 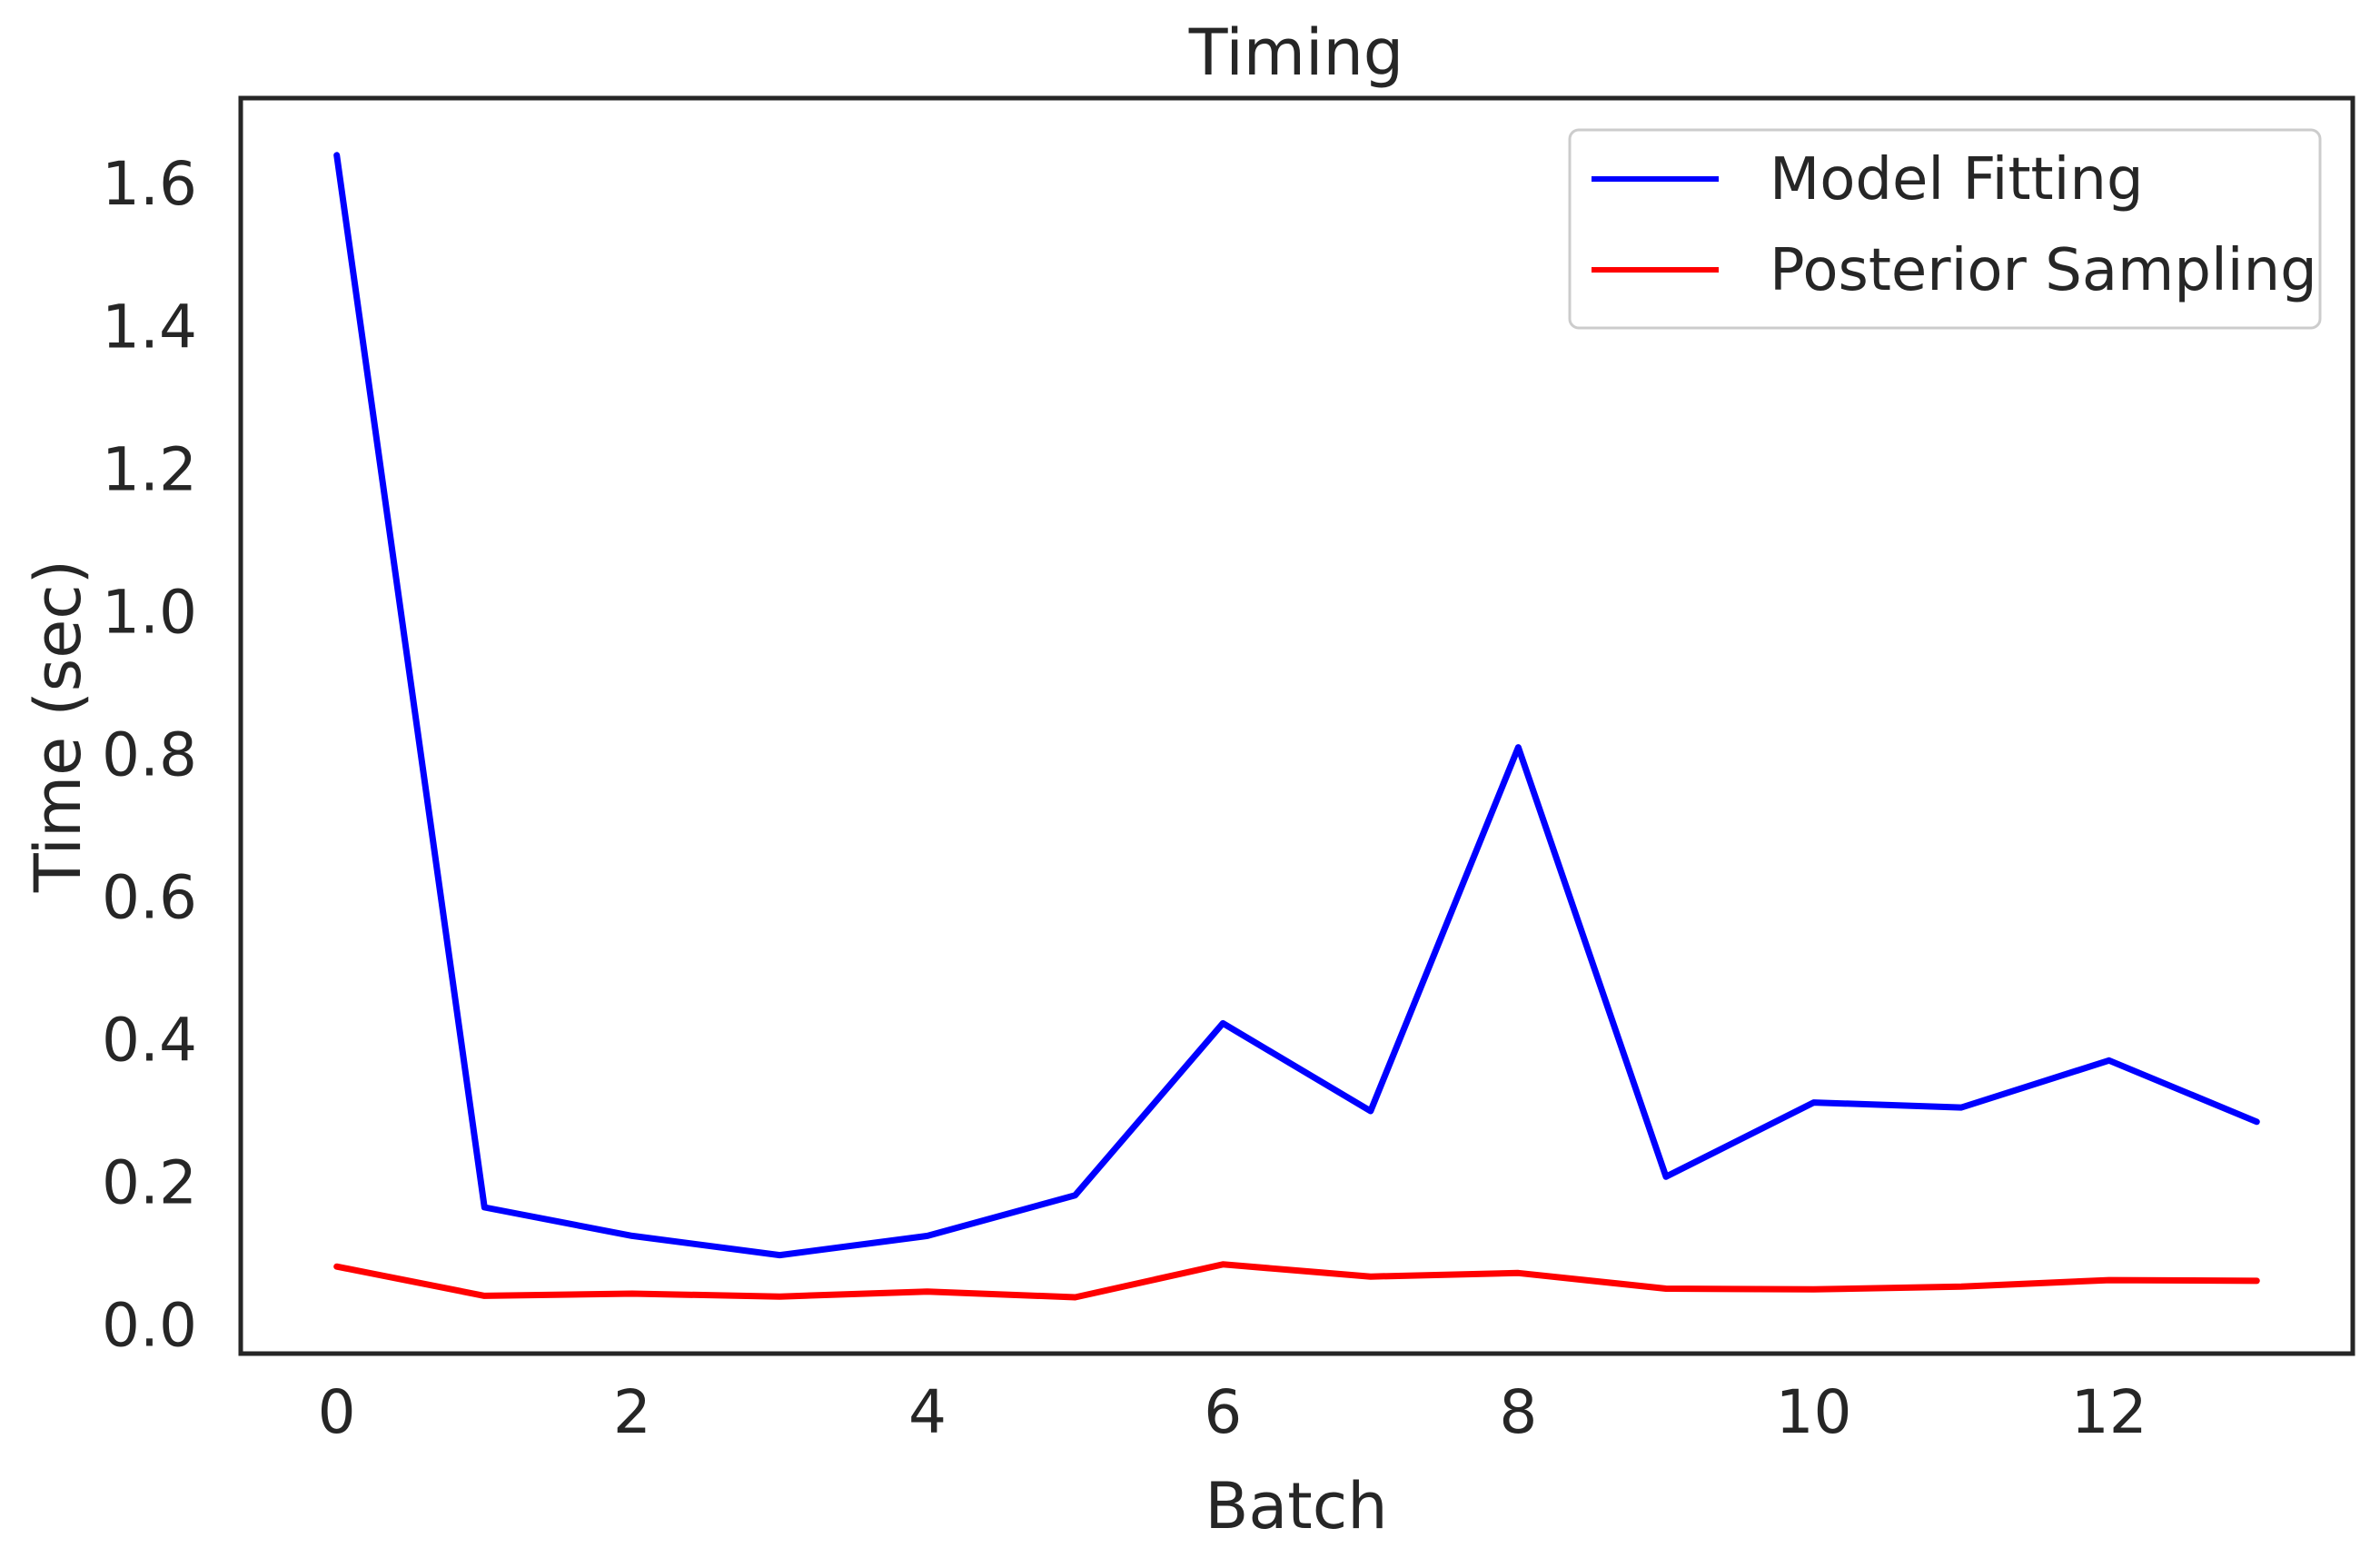 I want to click on y-tick-label: 1.4, so click(x=150, y=327).